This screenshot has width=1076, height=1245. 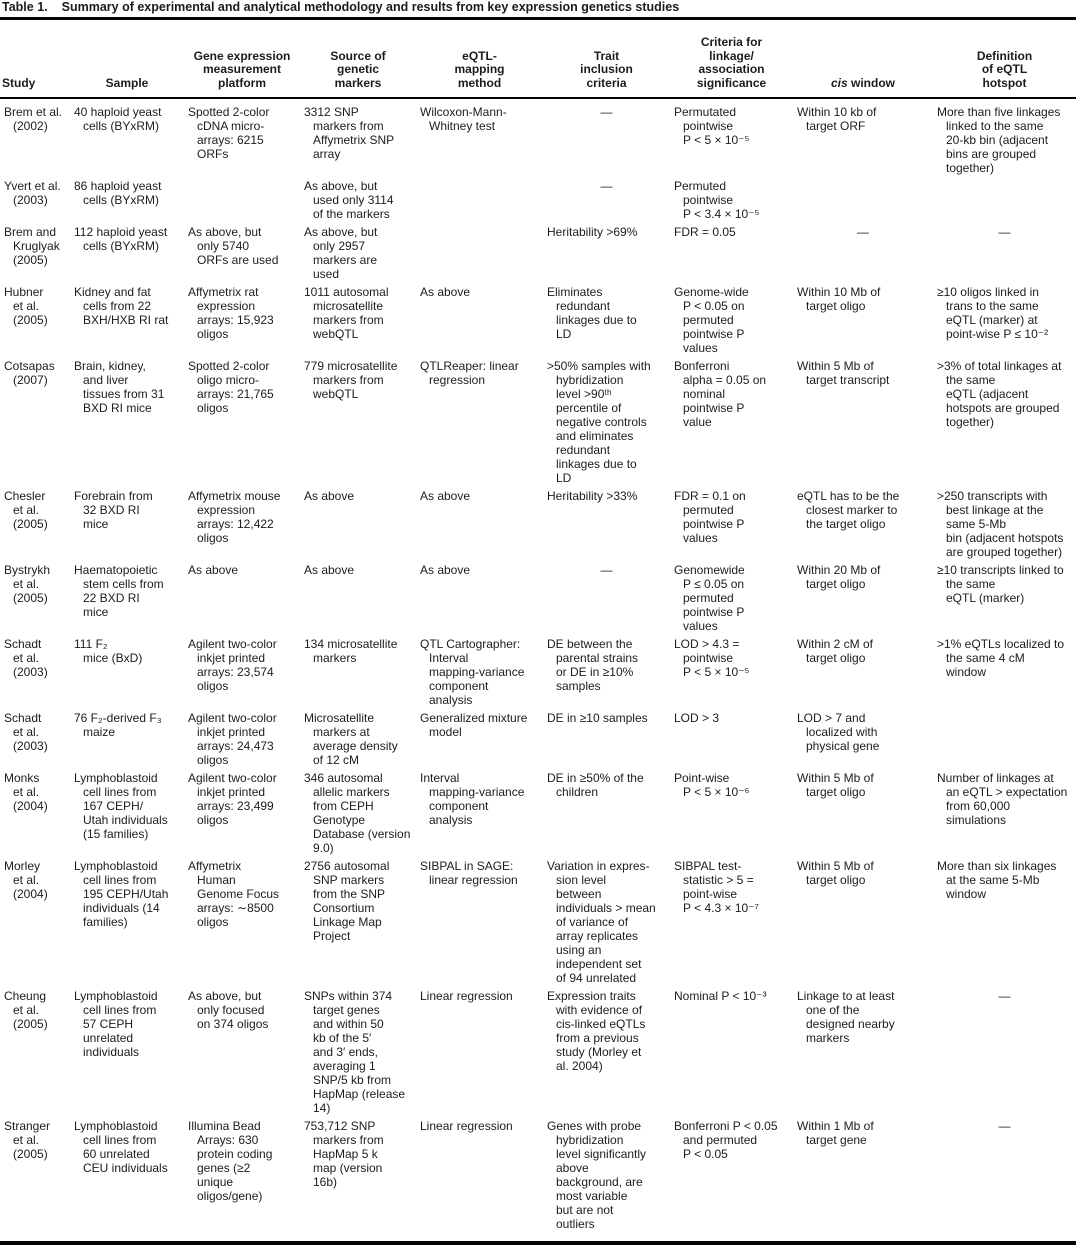 I want to click on cell-significance: FDR = 0.1 on permuted pointwise P values, so click(x=710, y=517).